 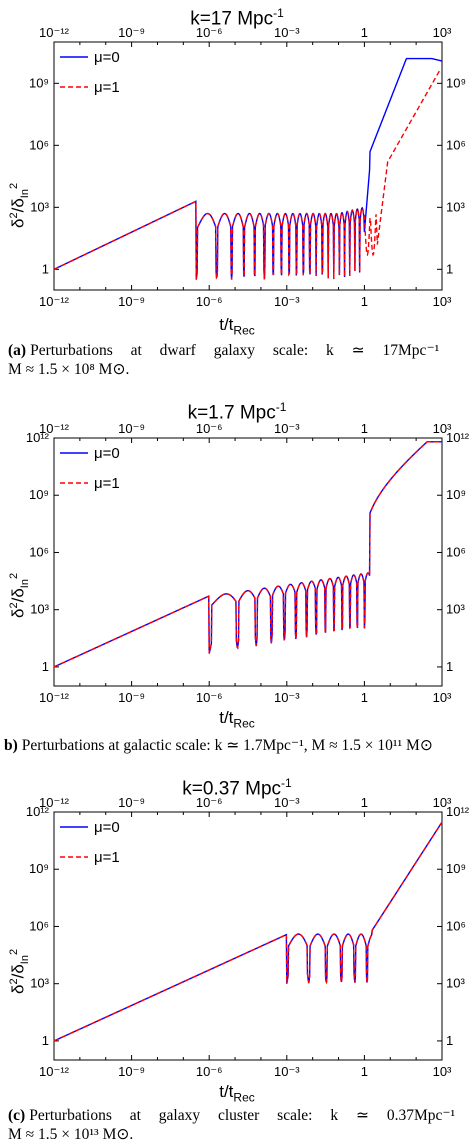 I want to click on caption-label: (c), so click(x=17, y=1115).